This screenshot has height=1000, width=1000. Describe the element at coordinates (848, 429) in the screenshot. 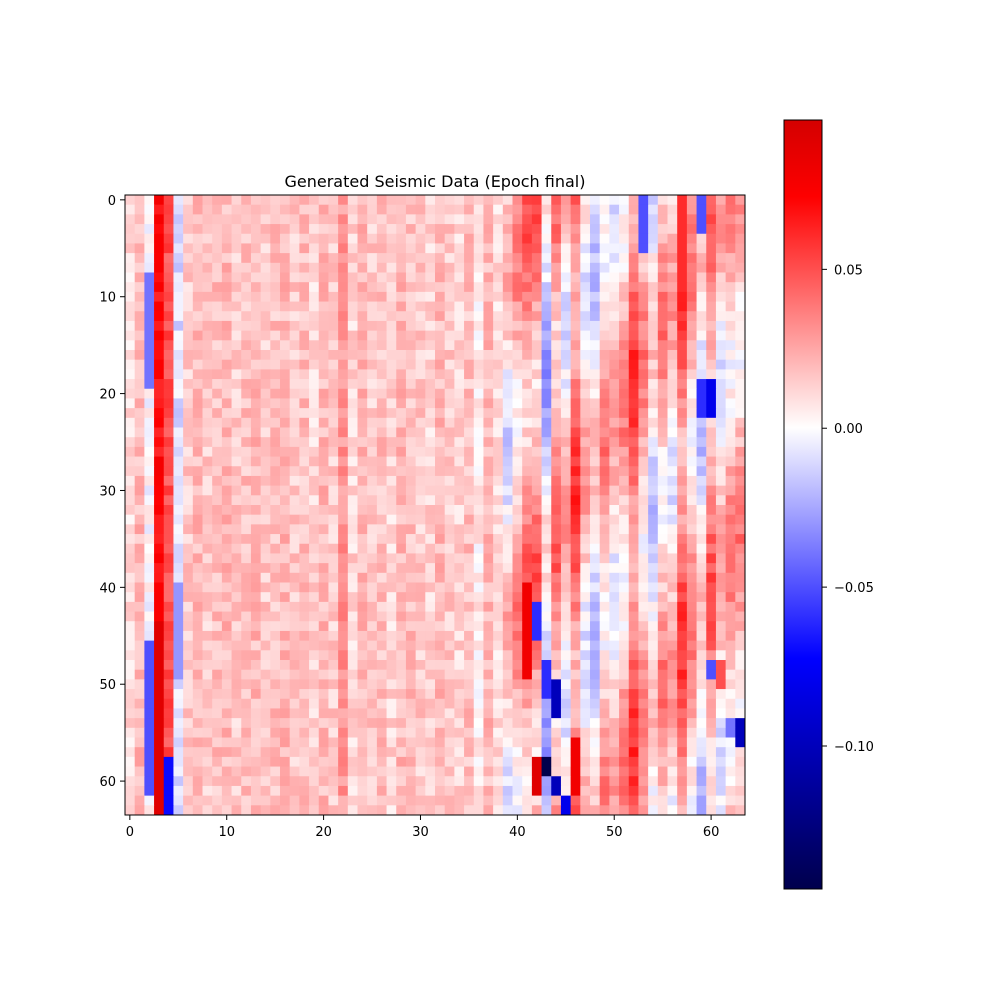

I see `colorbar-tick-label: 0.00` at that location.